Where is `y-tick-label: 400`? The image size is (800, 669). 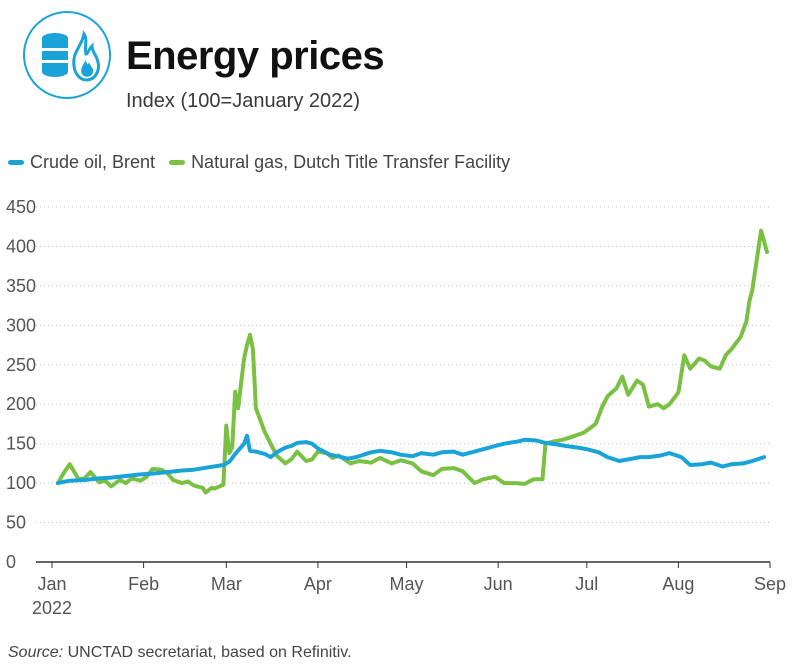 y-tick-label: 400 is located at coordinates (21, 246).